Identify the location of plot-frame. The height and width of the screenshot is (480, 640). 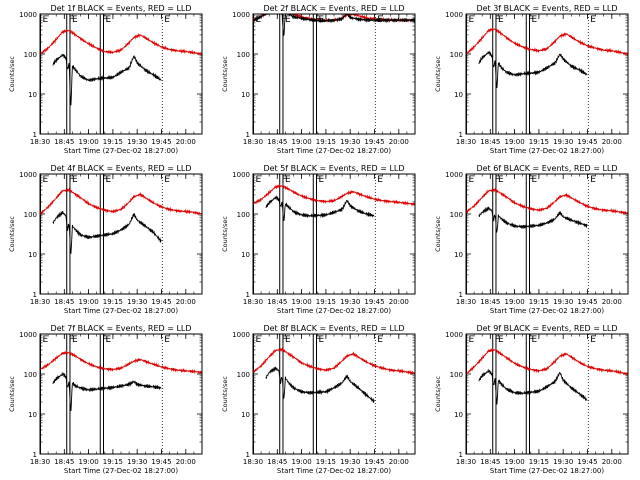
(121, 234).